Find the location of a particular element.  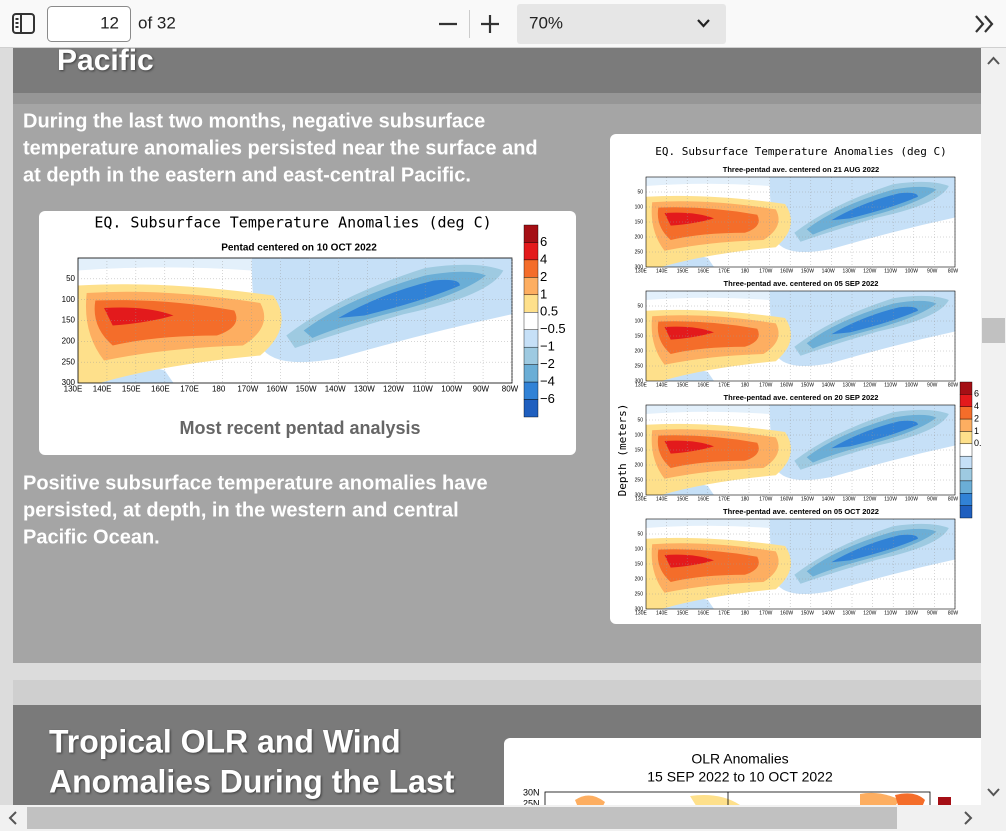

vertical-scroll-thumb is located at coordinates (993, 330).